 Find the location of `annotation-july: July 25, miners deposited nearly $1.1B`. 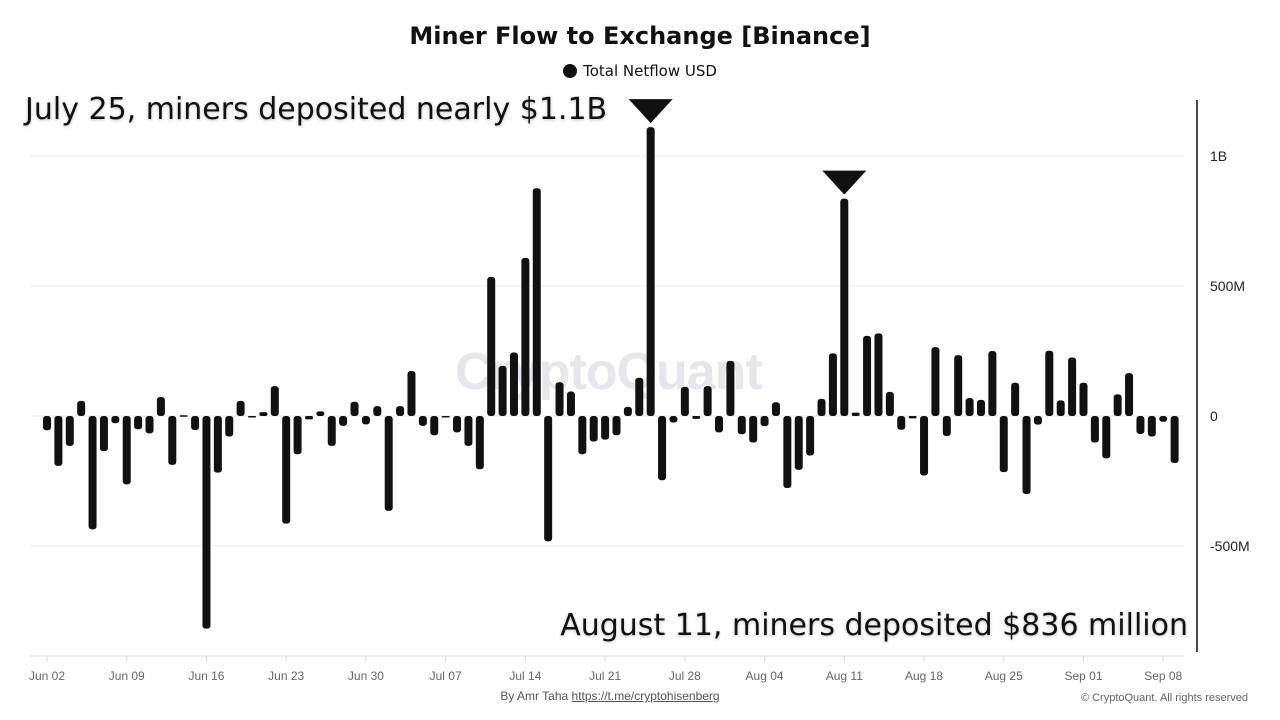

annotation-july: July 25, miners deposited nearly $1.1B is located at coordinates (316, 109).